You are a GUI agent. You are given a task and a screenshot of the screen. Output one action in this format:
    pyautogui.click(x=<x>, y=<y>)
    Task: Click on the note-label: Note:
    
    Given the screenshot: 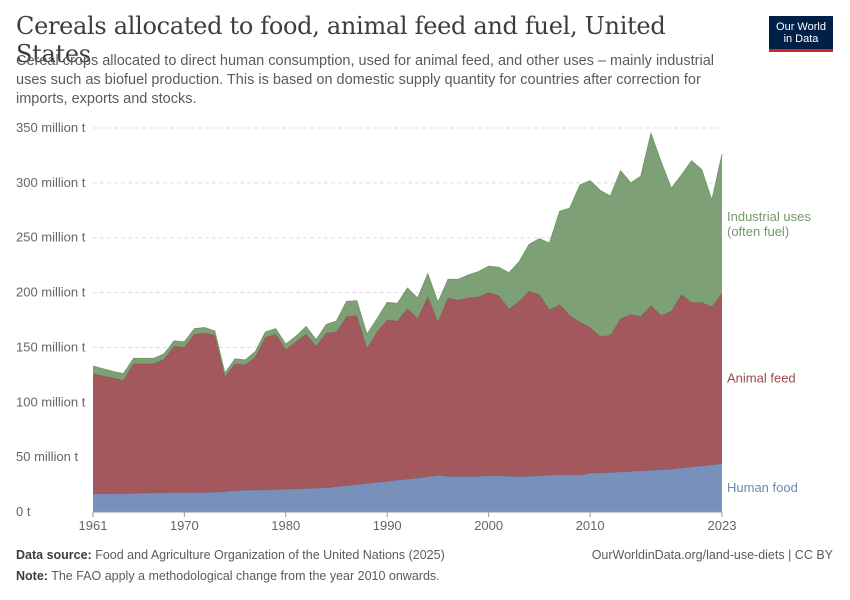 What is the action you would take?
    pyautogui.click(x=32, y=576)
    